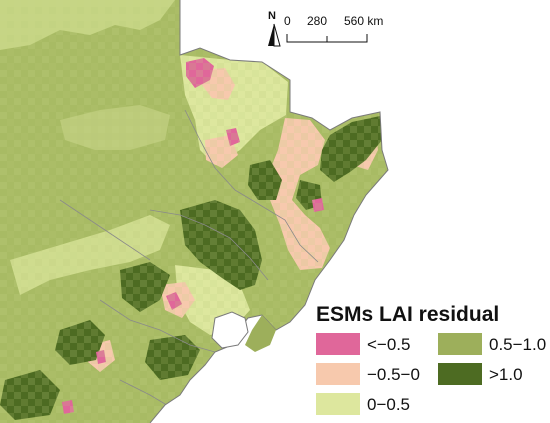  What do you see at coordinates (408, 314) in the screenshot?
I see `legend-title: ESMs LAI residual` at bounding box center [408, 314].